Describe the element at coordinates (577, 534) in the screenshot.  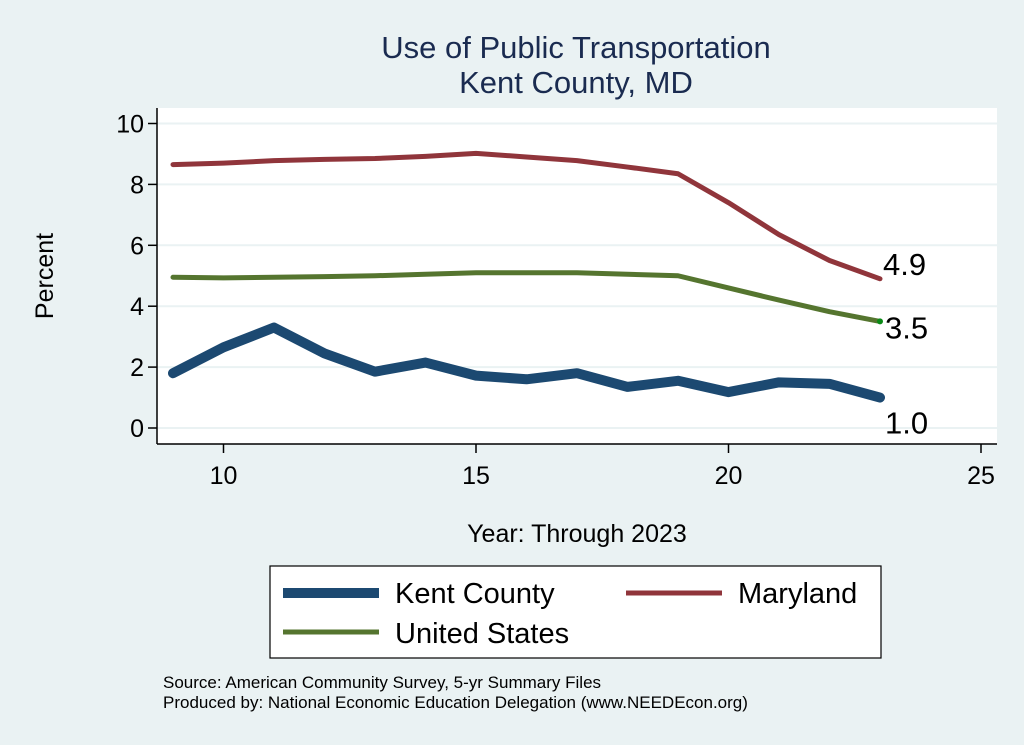
I see `x-axis-title: Year: Through 2023` at that location.